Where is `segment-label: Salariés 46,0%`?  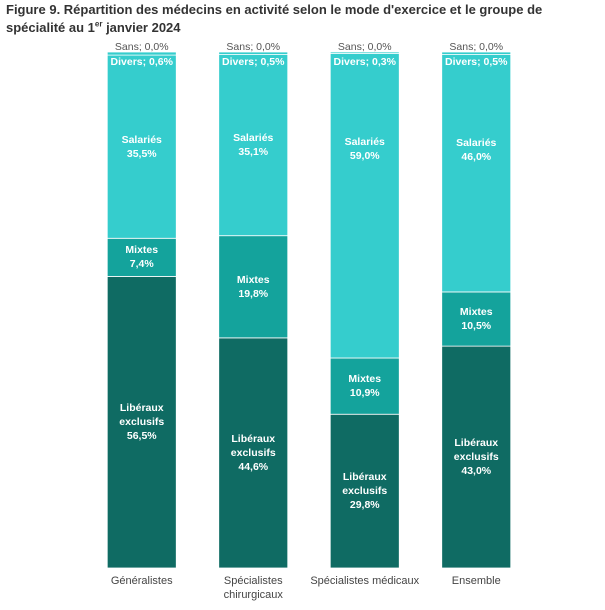 segment-label: Salariés 46,0% is located at coordinates (476, 150).